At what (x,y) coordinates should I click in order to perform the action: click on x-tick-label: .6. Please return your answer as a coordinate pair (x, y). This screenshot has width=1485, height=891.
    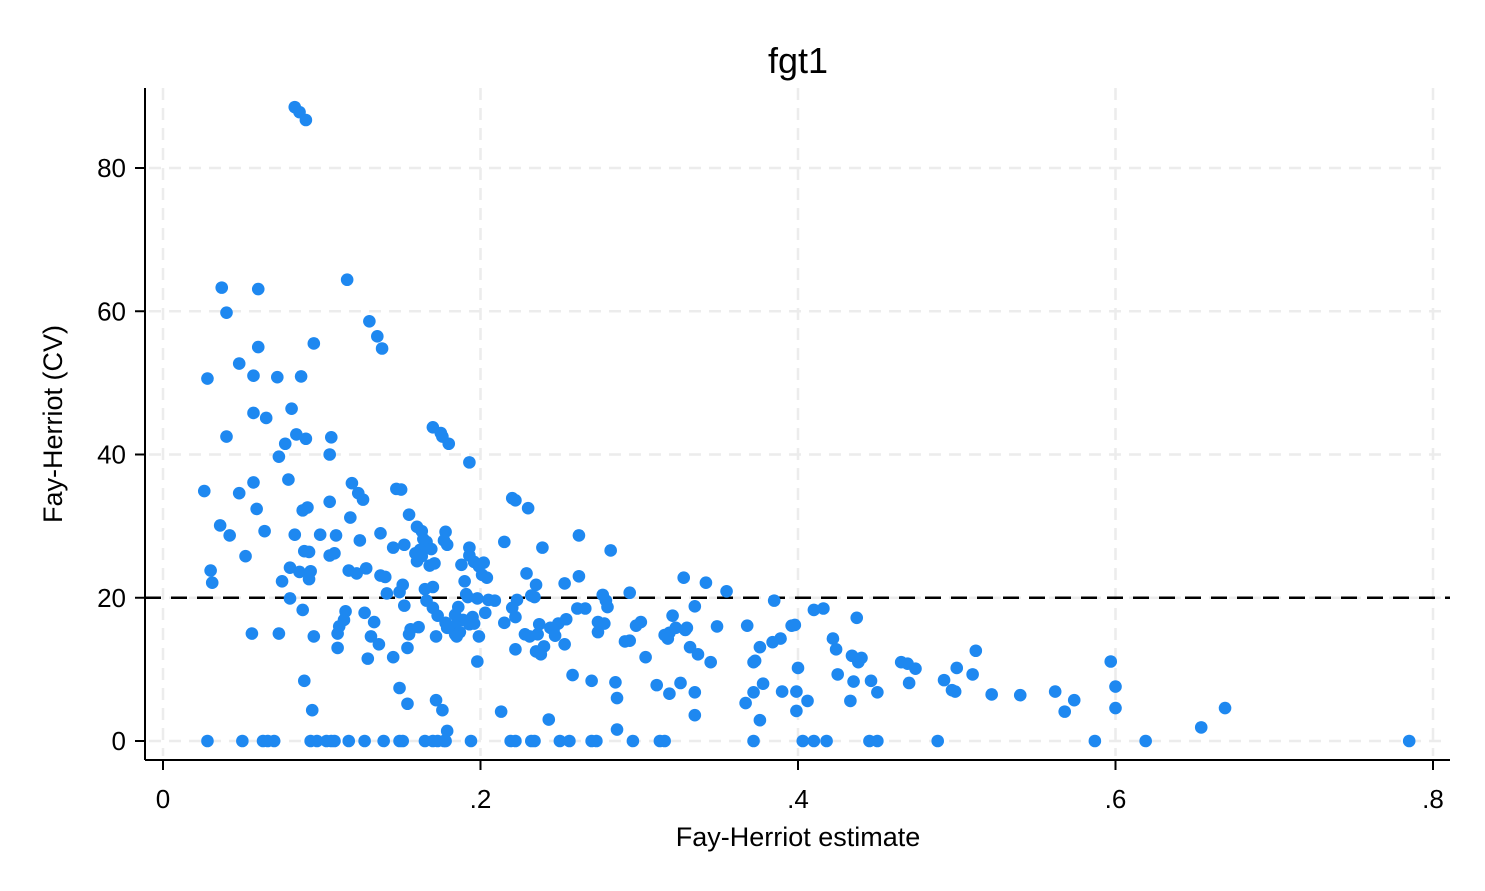
    Looking at the image, I should click on (1116, 799).